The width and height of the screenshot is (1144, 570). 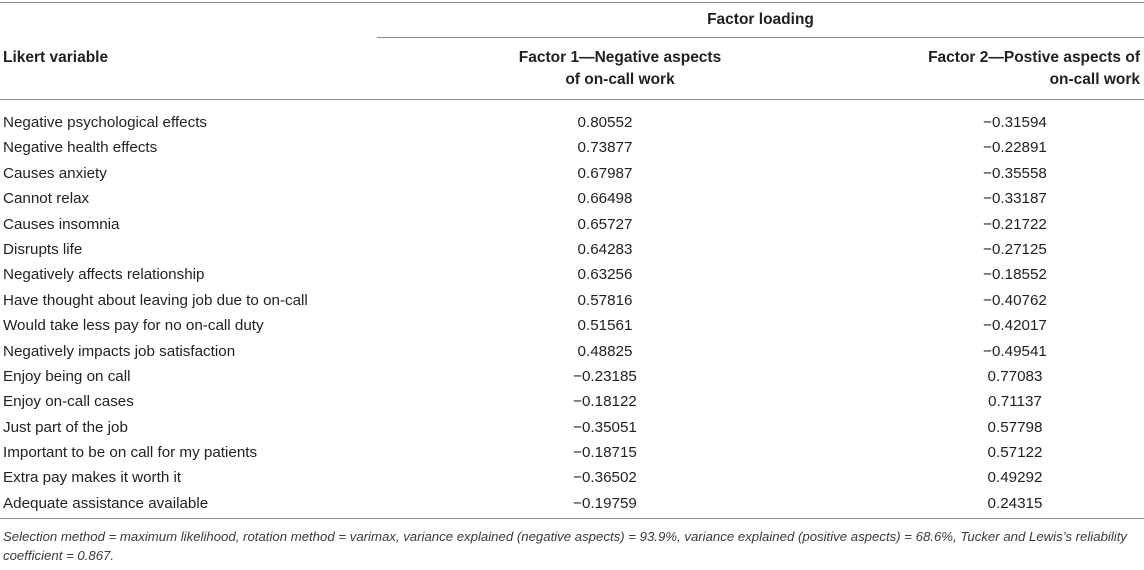 I want to click on table-row: Negative health effects 0.73877 −0.22891, so click(x=572, y=147).